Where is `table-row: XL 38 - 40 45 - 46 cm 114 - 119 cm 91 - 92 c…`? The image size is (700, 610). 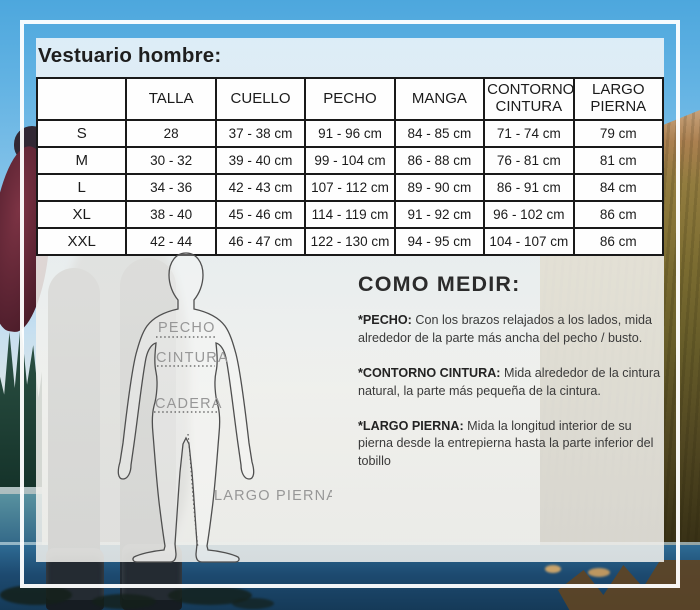 table-row: XL 38 - 40 45 - 46 cm 114 - 119 cm 91 - 92 c… is located at coordinates (350, 214).